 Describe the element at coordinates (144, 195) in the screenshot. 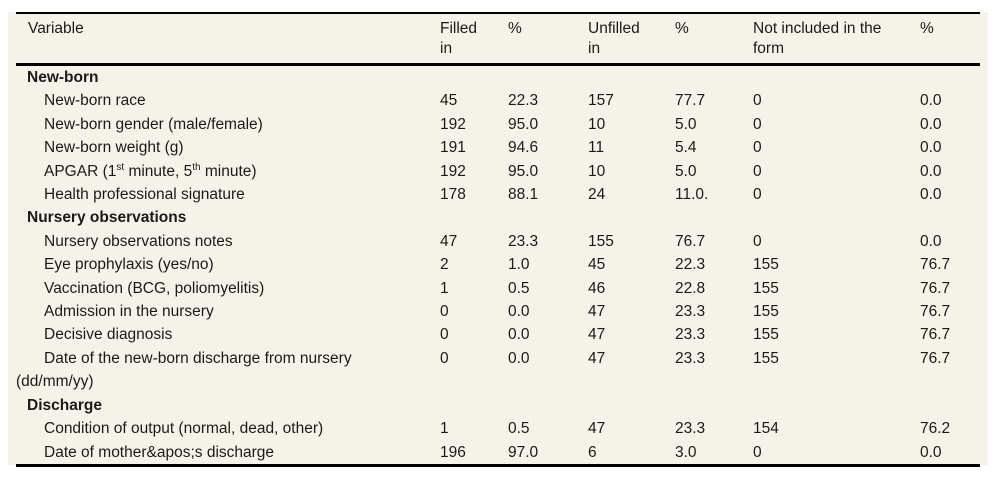

I see `variable-label: Health professional signature` at that location.